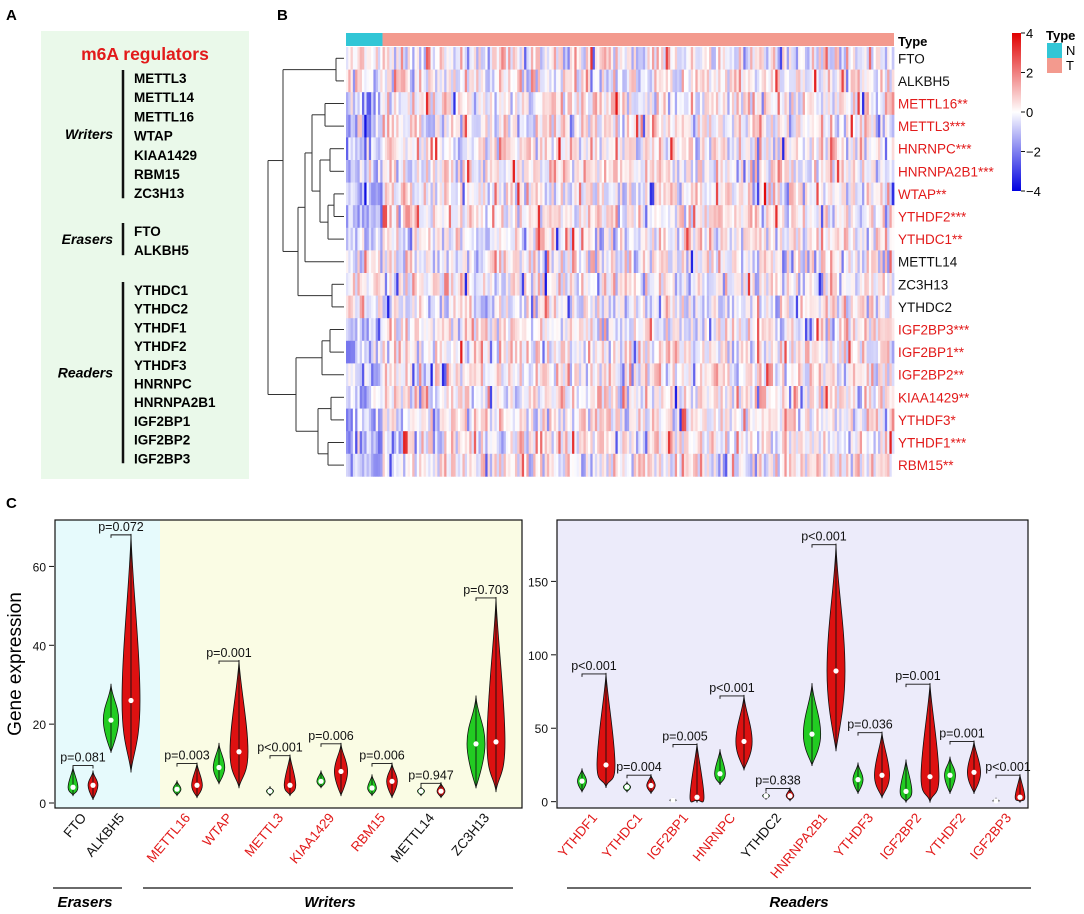 This screenshot has height=914, width=1084. I want to click on gene-item: YTHDC2, so click(161, 309).